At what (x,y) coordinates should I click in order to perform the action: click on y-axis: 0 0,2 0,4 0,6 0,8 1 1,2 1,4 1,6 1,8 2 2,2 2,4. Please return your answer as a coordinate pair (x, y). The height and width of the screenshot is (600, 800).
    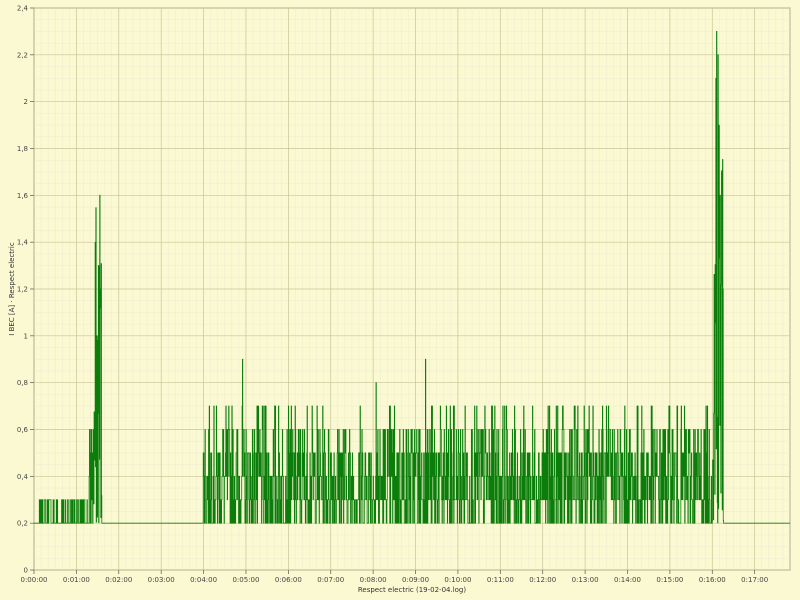
    Looking at the image, I should click on (25, 290).